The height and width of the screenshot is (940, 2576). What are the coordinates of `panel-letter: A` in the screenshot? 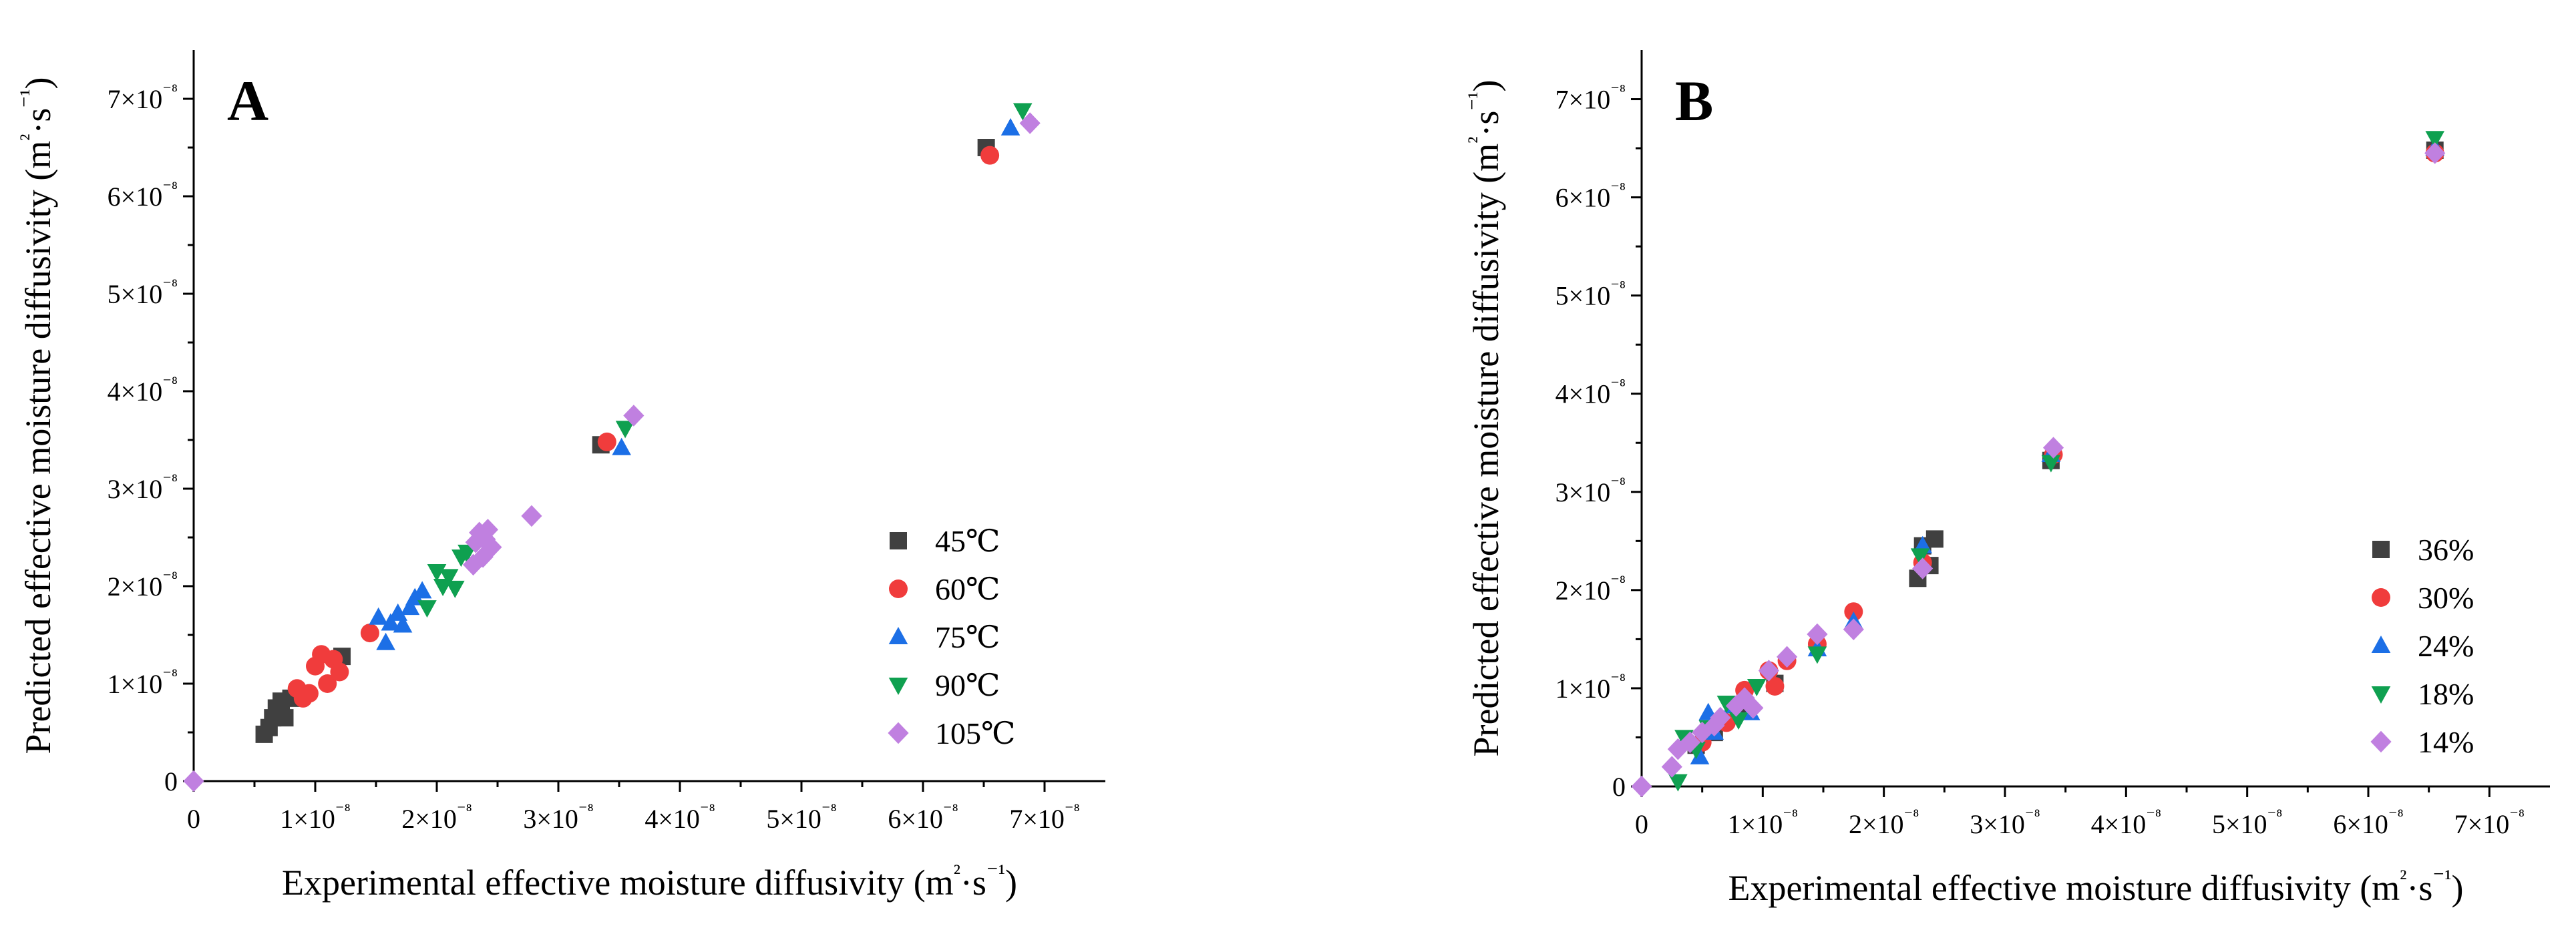 It's located at (247, 101).